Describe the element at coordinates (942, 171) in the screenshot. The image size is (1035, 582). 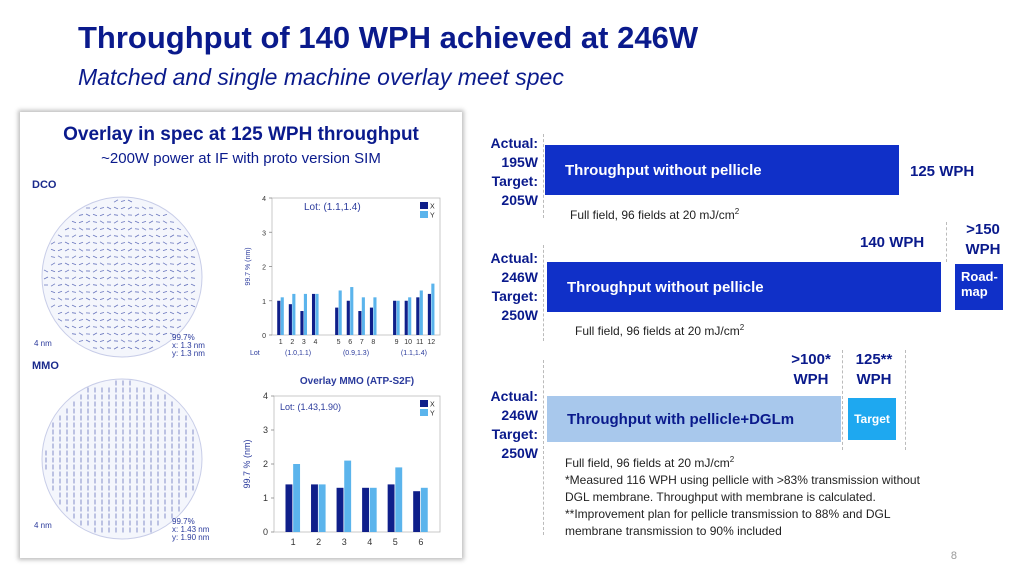
I see `row1-value: 125 WPH` at that location.